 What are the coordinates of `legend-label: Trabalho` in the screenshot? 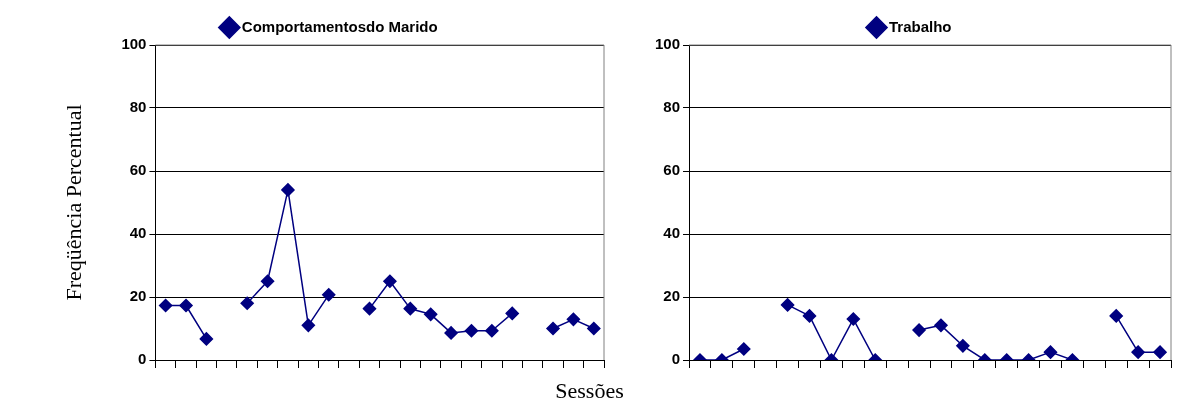 It's located at (920, 26).